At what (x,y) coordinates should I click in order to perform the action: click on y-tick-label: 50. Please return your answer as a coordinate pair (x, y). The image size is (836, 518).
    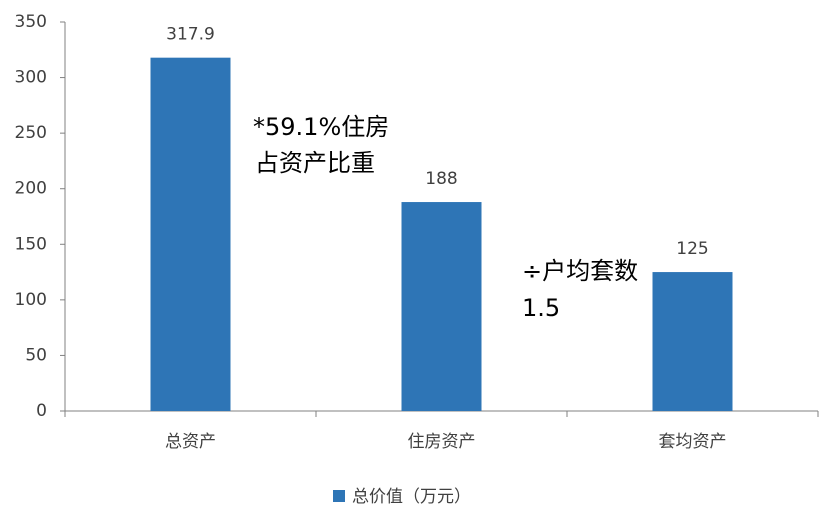
    Looking at the image, I should click on (36, 355).